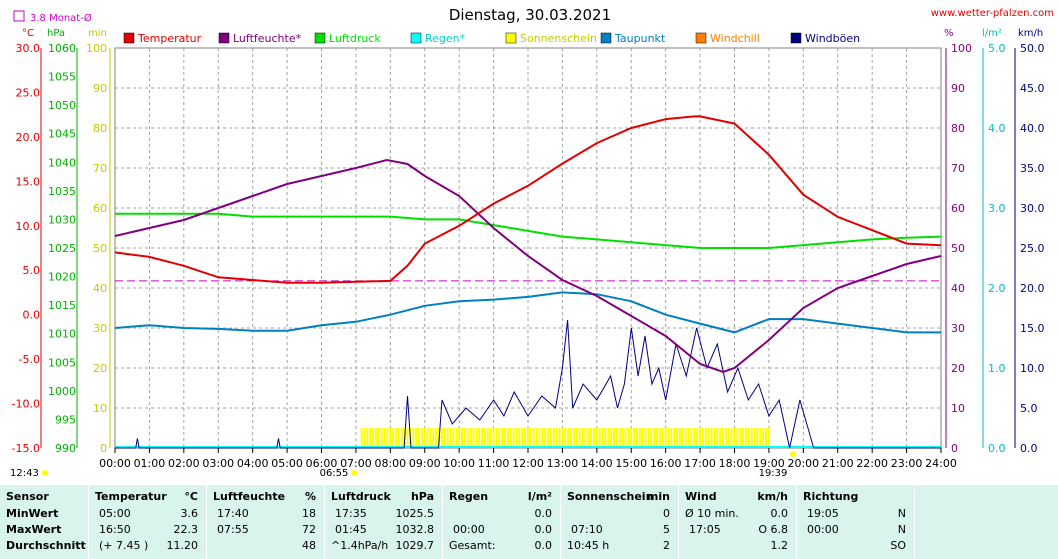 Image resolution: width=1058 pixels, height=559 pixels. Describe the element at coordinates (941, 463) in the screenshot. I see `x-tick-label: 24:00` at that location.